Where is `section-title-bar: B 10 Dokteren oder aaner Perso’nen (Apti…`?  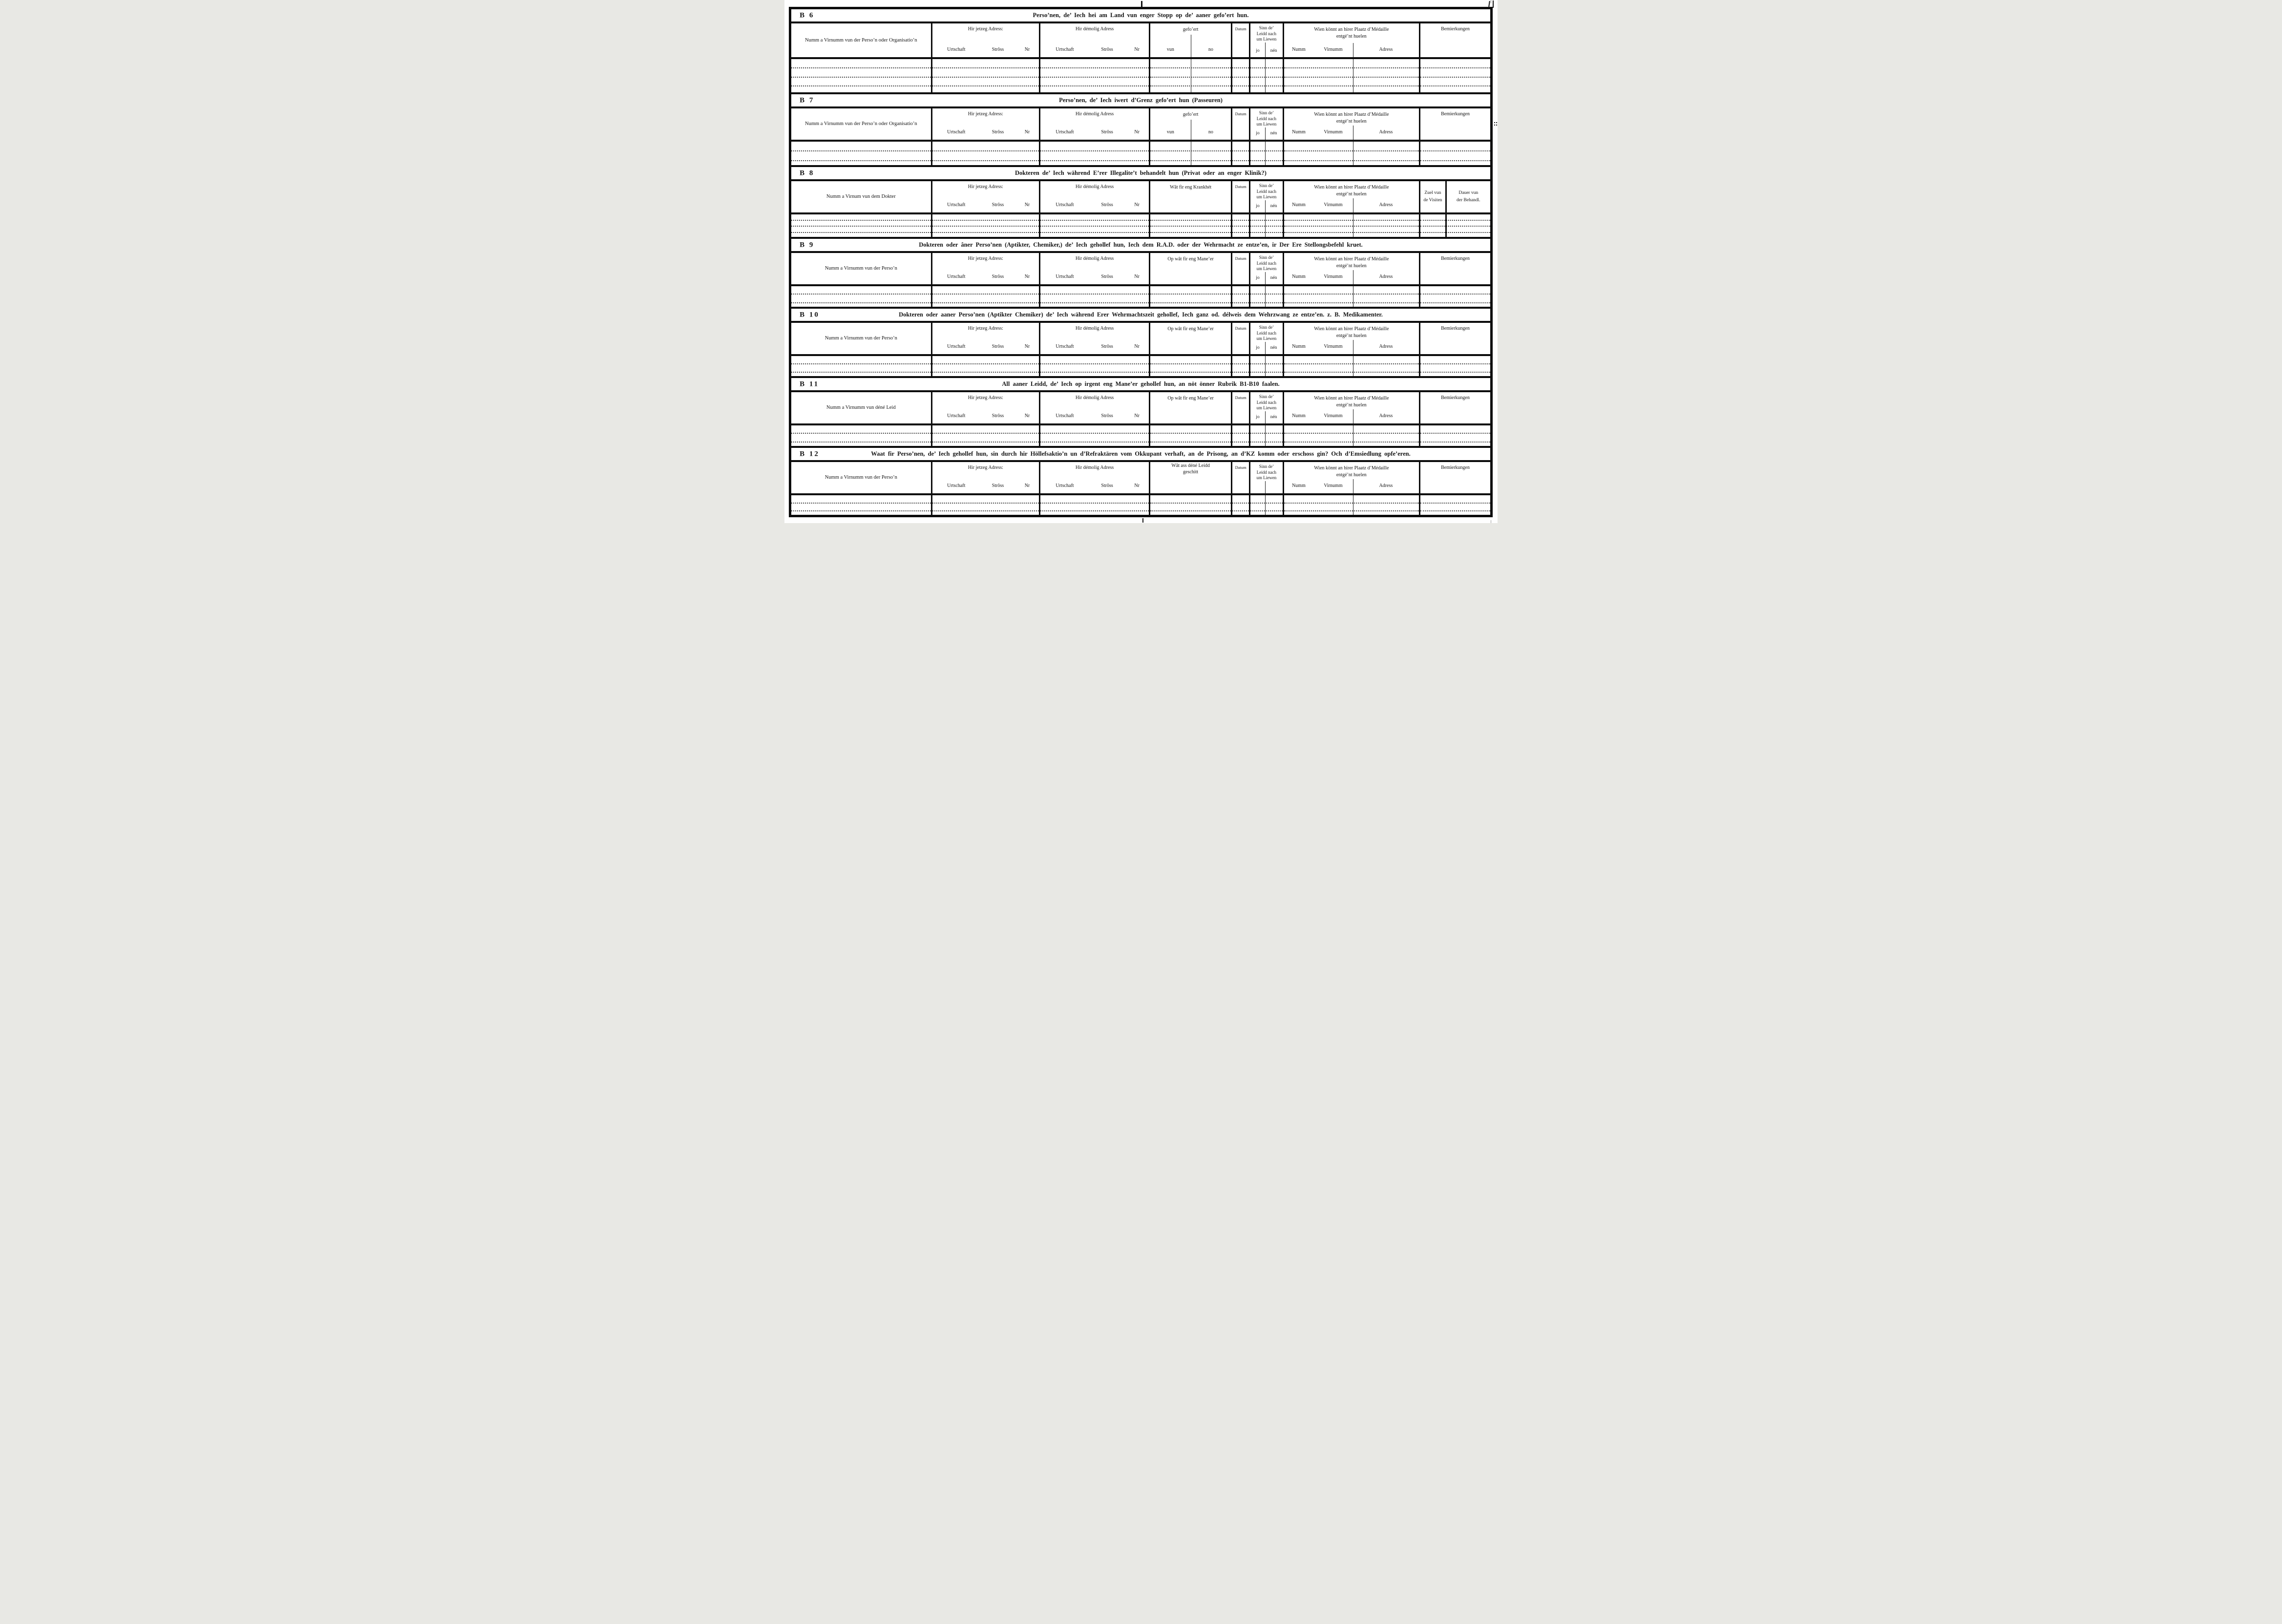 section-title-bar: B 10 Dokteren oder aaner Perso’nen (Apti… is located at coordinates (1140, 316).